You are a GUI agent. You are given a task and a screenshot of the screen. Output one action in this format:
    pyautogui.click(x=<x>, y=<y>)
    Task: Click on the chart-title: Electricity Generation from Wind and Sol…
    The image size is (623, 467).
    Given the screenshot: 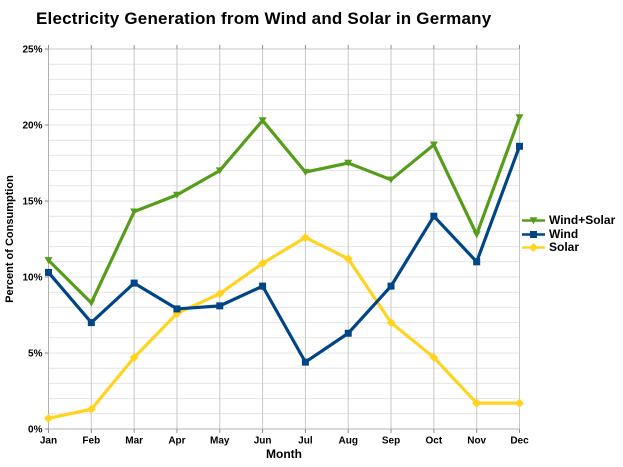 What is the action you would take?
    pyautogui.click(x=264, y=18)
    